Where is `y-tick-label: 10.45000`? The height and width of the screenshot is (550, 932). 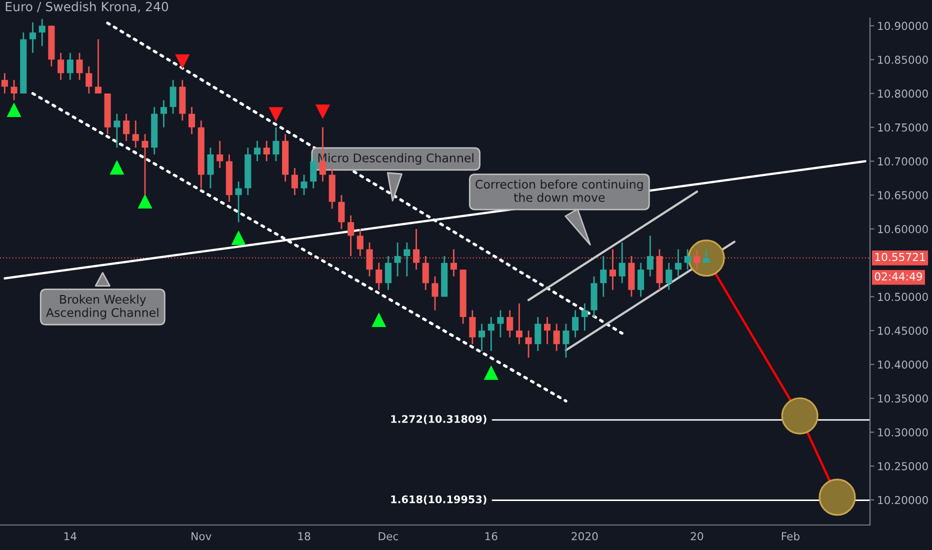
y-tick-label: 10.45000 is located at coordinates (903, 330).